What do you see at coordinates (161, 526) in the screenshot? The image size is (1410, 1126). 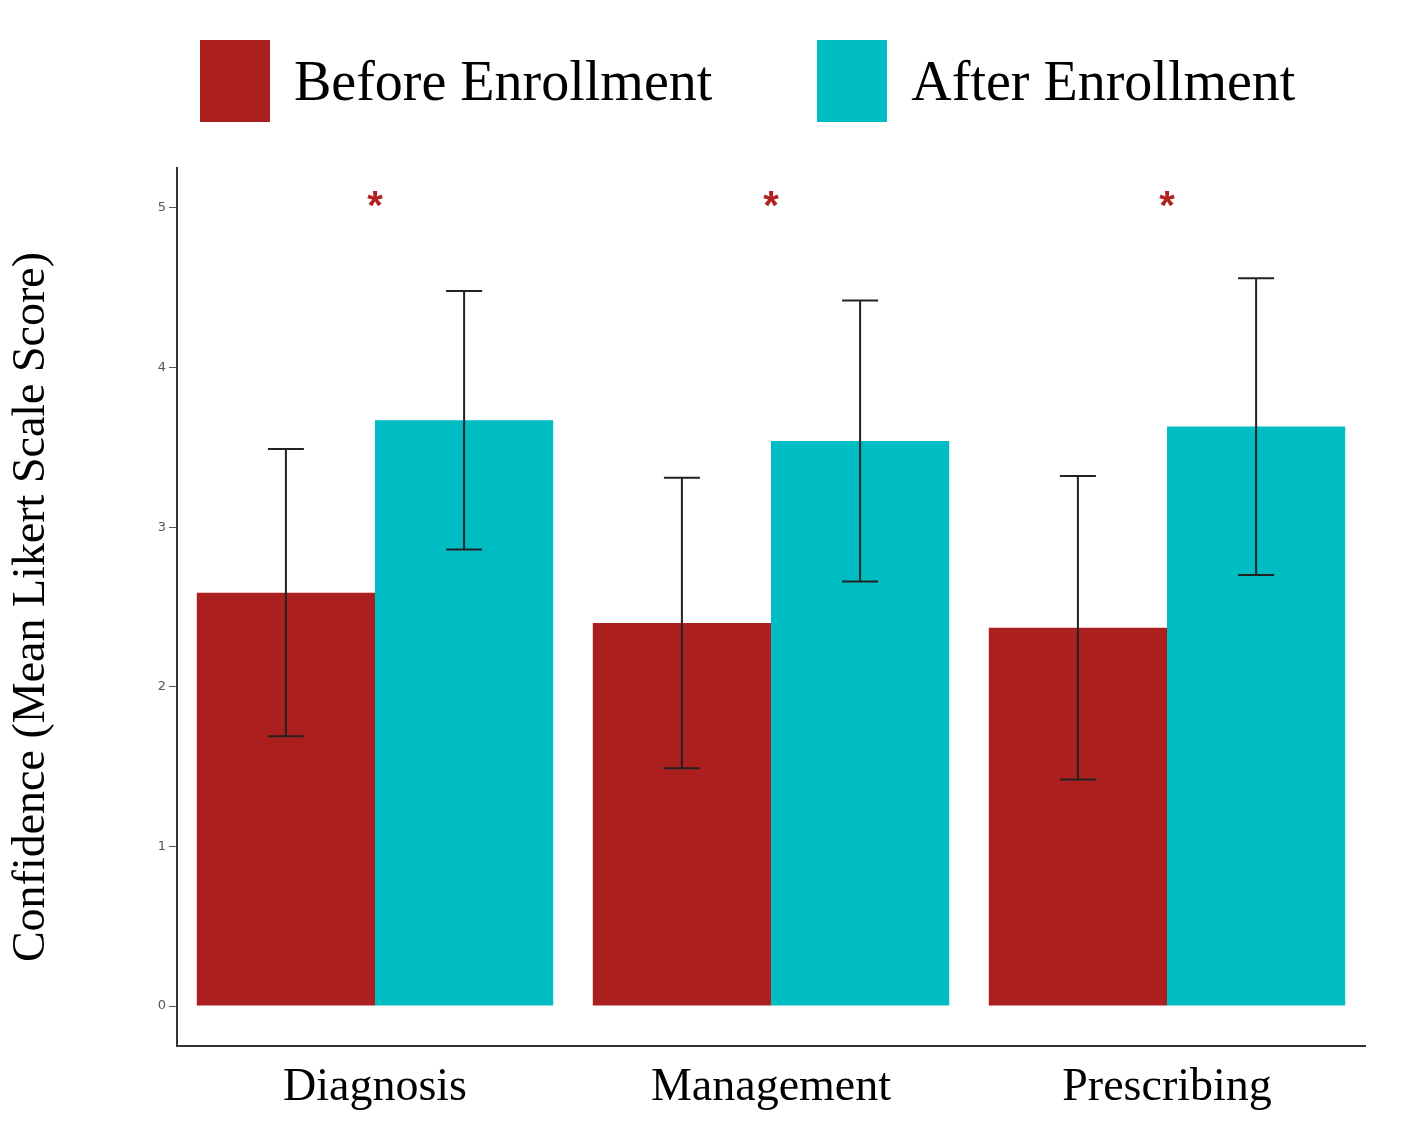 I see `y-tick-label: 3` at bounding box center [161, 526].